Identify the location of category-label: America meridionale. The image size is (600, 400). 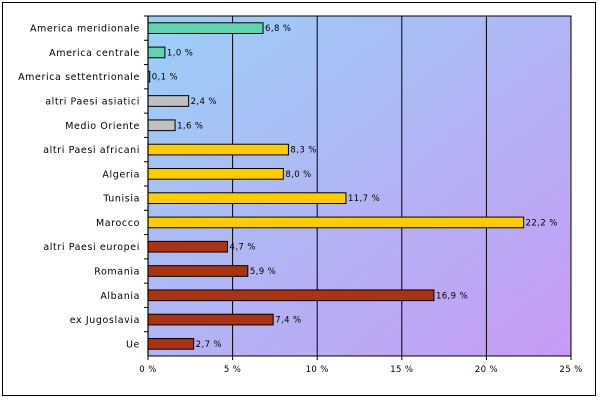
(85, 29).